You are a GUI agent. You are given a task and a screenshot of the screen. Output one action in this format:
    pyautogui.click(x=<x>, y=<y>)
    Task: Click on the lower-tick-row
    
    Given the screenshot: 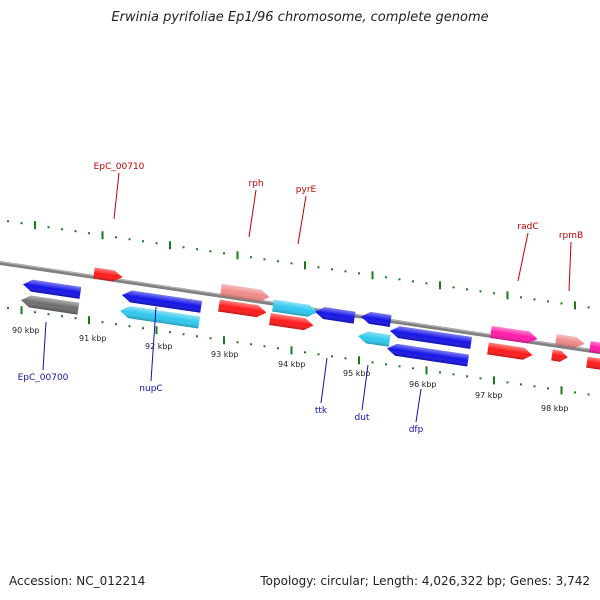 What is the action you would take?
    pyautogui.click(x=298, y=351)
    